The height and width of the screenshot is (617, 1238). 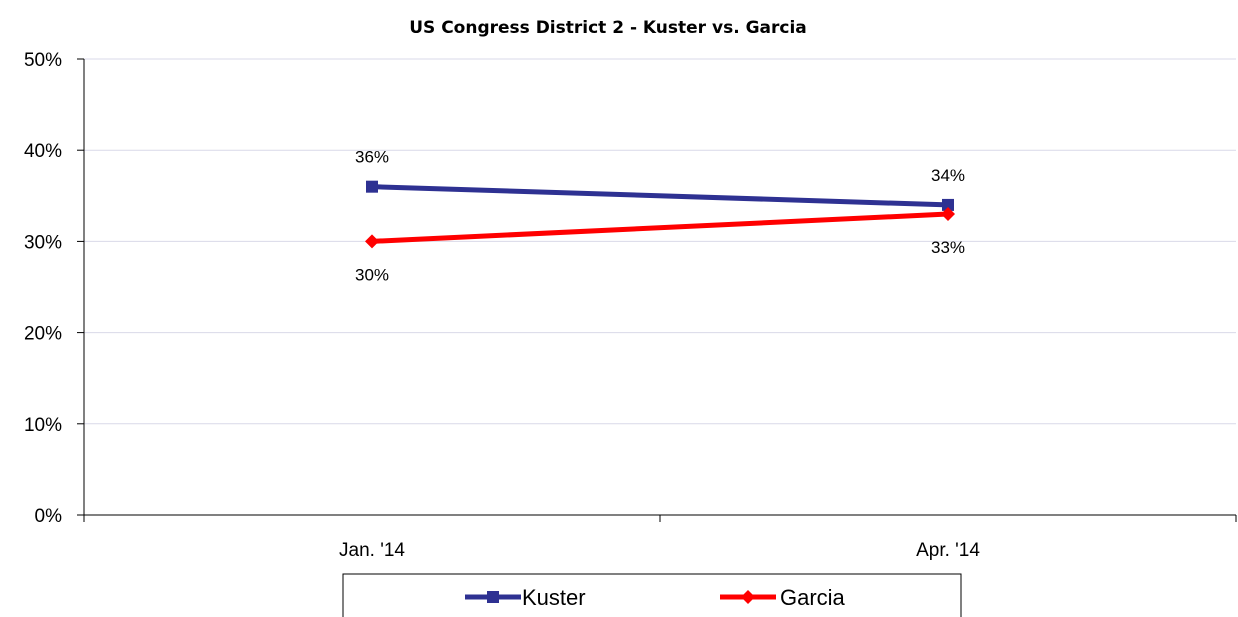 What do you see at coordinates (554, 597) in the screenshot?
I see `kuster-legend-label: Kuster` at bounding box center [554, 597].